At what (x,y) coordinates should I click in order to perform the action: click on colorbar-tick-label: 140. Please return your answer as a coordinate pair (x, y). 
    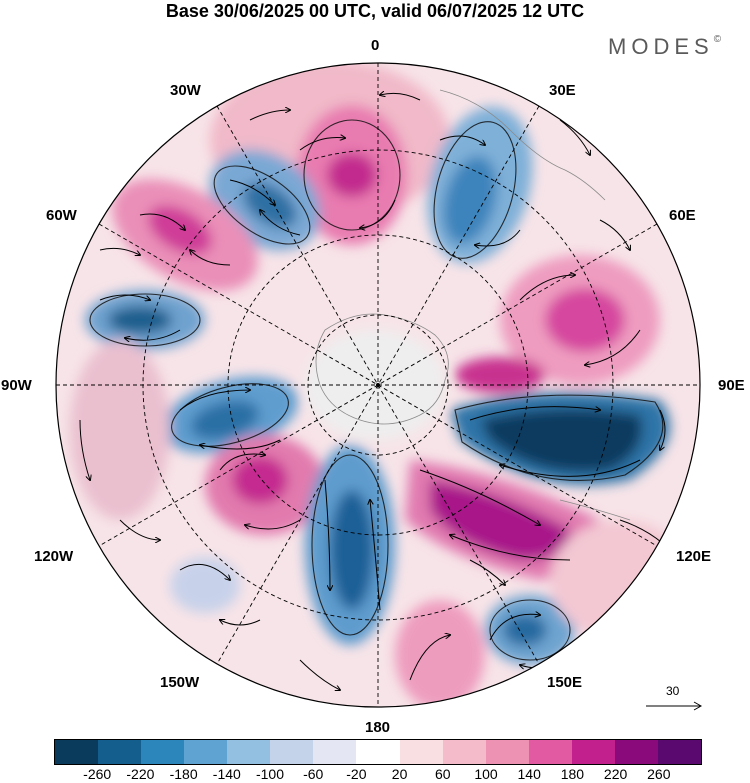
    Looking at the image, I should click on (529, 774).